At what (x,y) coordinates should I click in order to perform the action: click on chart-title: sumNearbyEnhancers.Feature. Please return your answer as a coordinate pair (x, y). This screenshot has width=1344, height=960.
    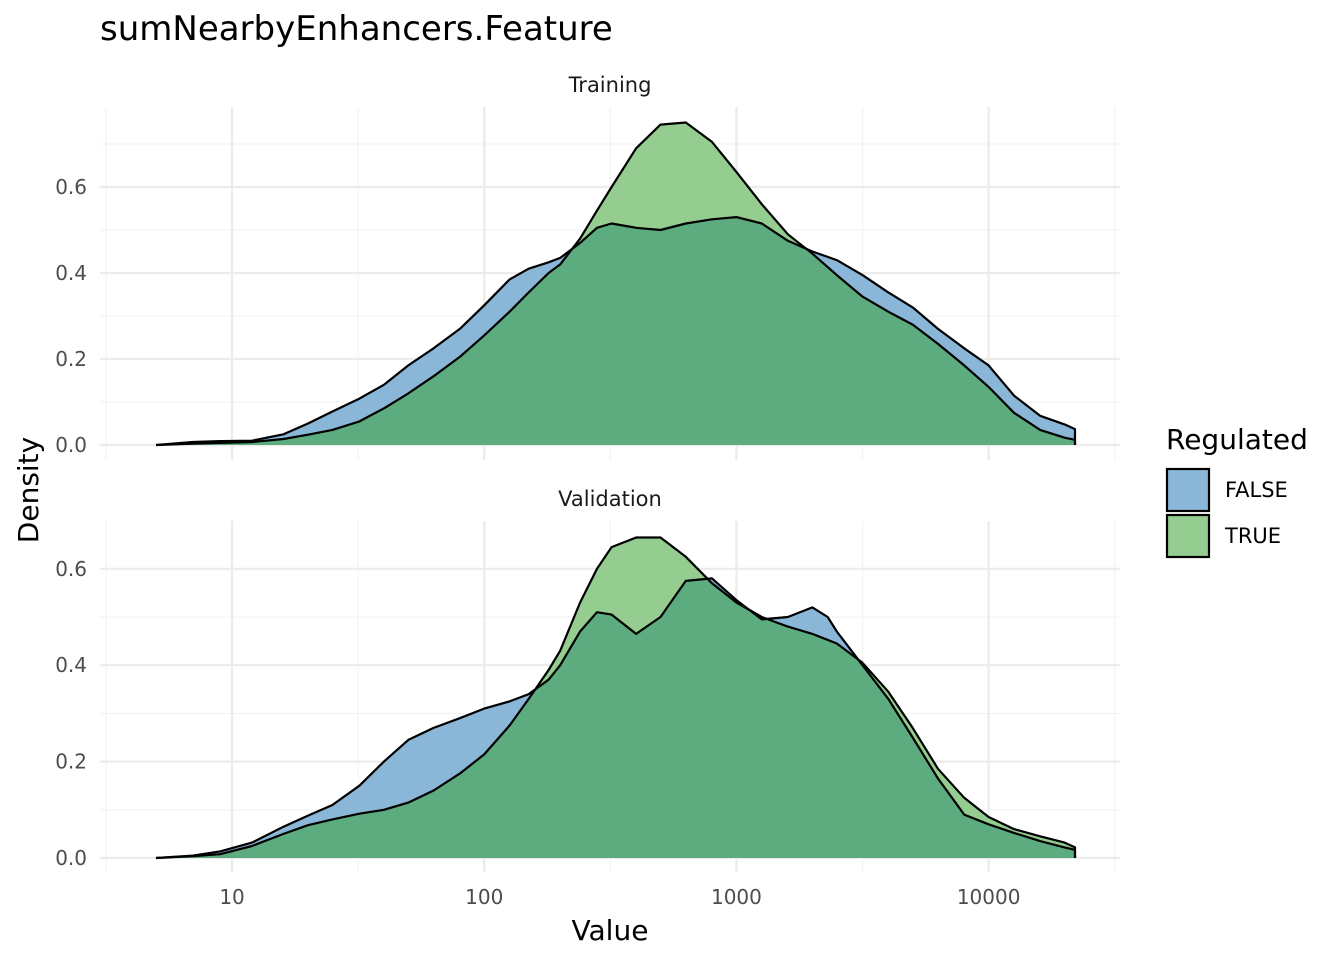
    Looking at the image, I should click on (356, 29).